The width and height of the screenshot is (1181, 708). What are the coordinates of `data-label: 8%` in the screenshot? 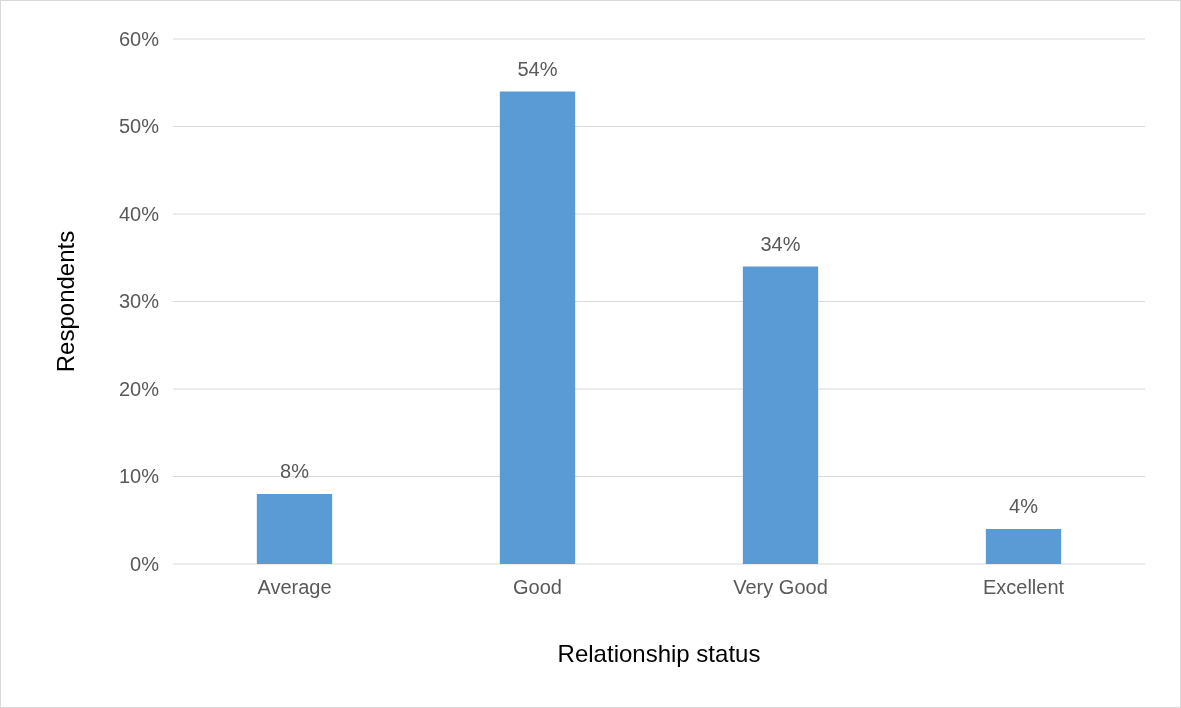 It's located at (295, 471).